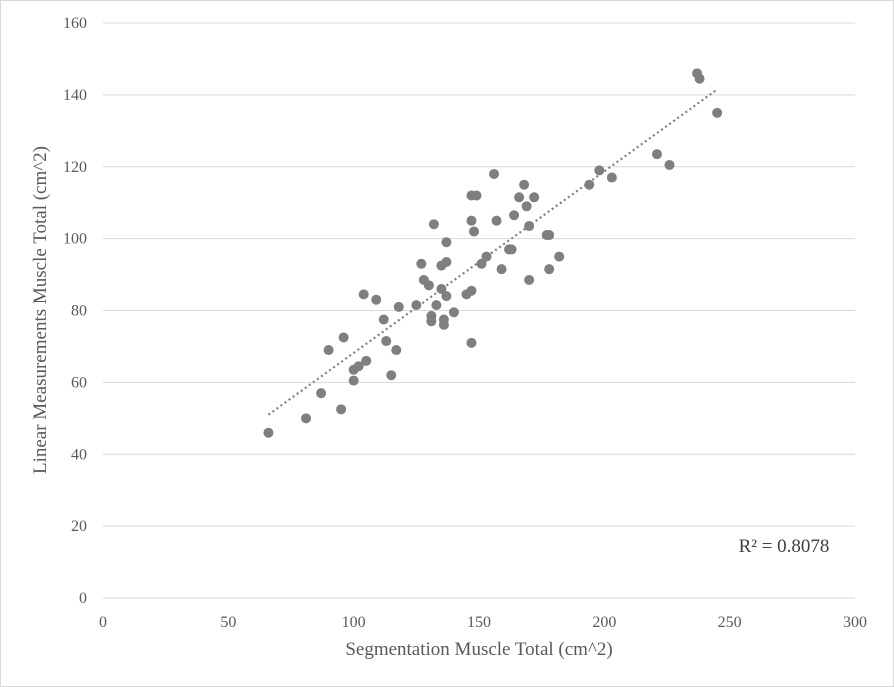 This screenshot has height=687, width=894. What do you see at coordinates (79, 454) in the screenshot?
I see `y-tick-label: 40` at bounding box center [79, 454].